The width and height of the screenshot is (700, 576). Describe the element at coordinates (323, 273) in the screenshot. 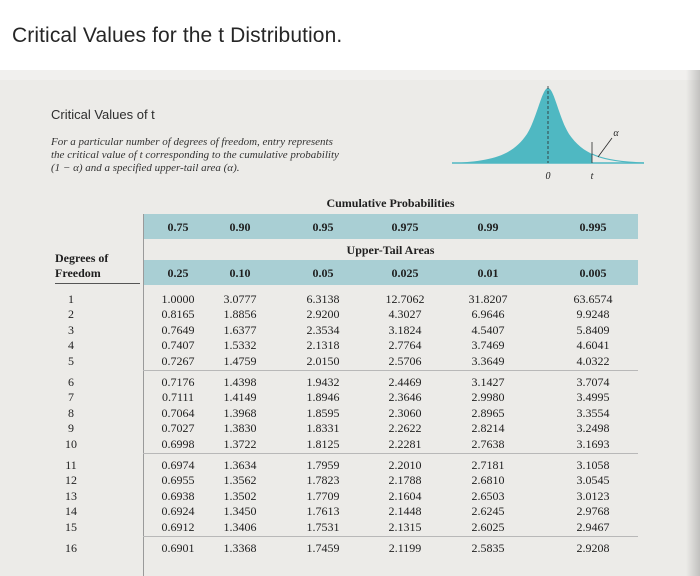

I see `upper-tail-area-header: 0.05` at that location.